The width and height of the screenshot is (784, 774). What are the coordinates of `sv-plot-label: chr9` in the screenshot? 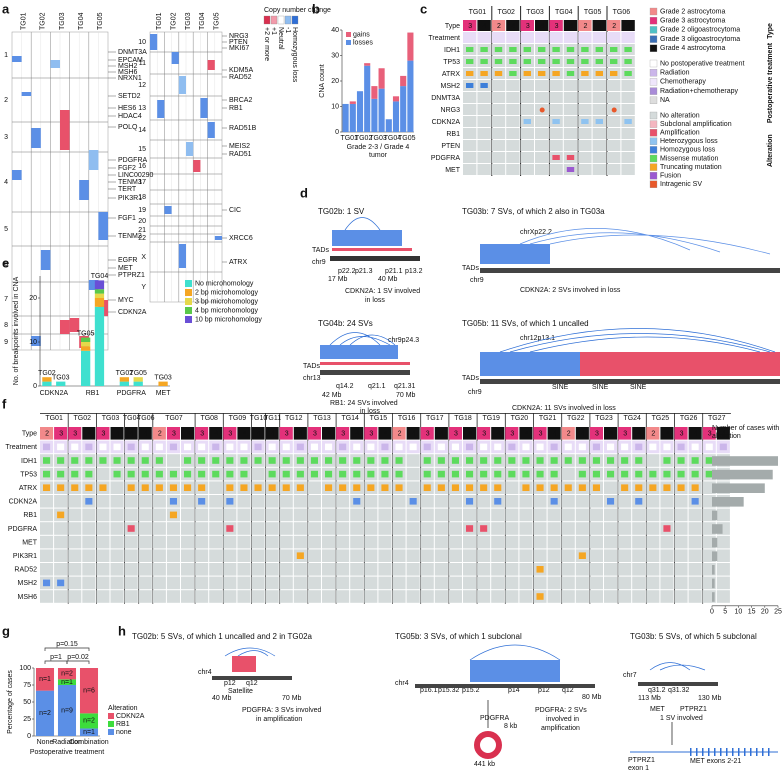 It's located at (475, 392).